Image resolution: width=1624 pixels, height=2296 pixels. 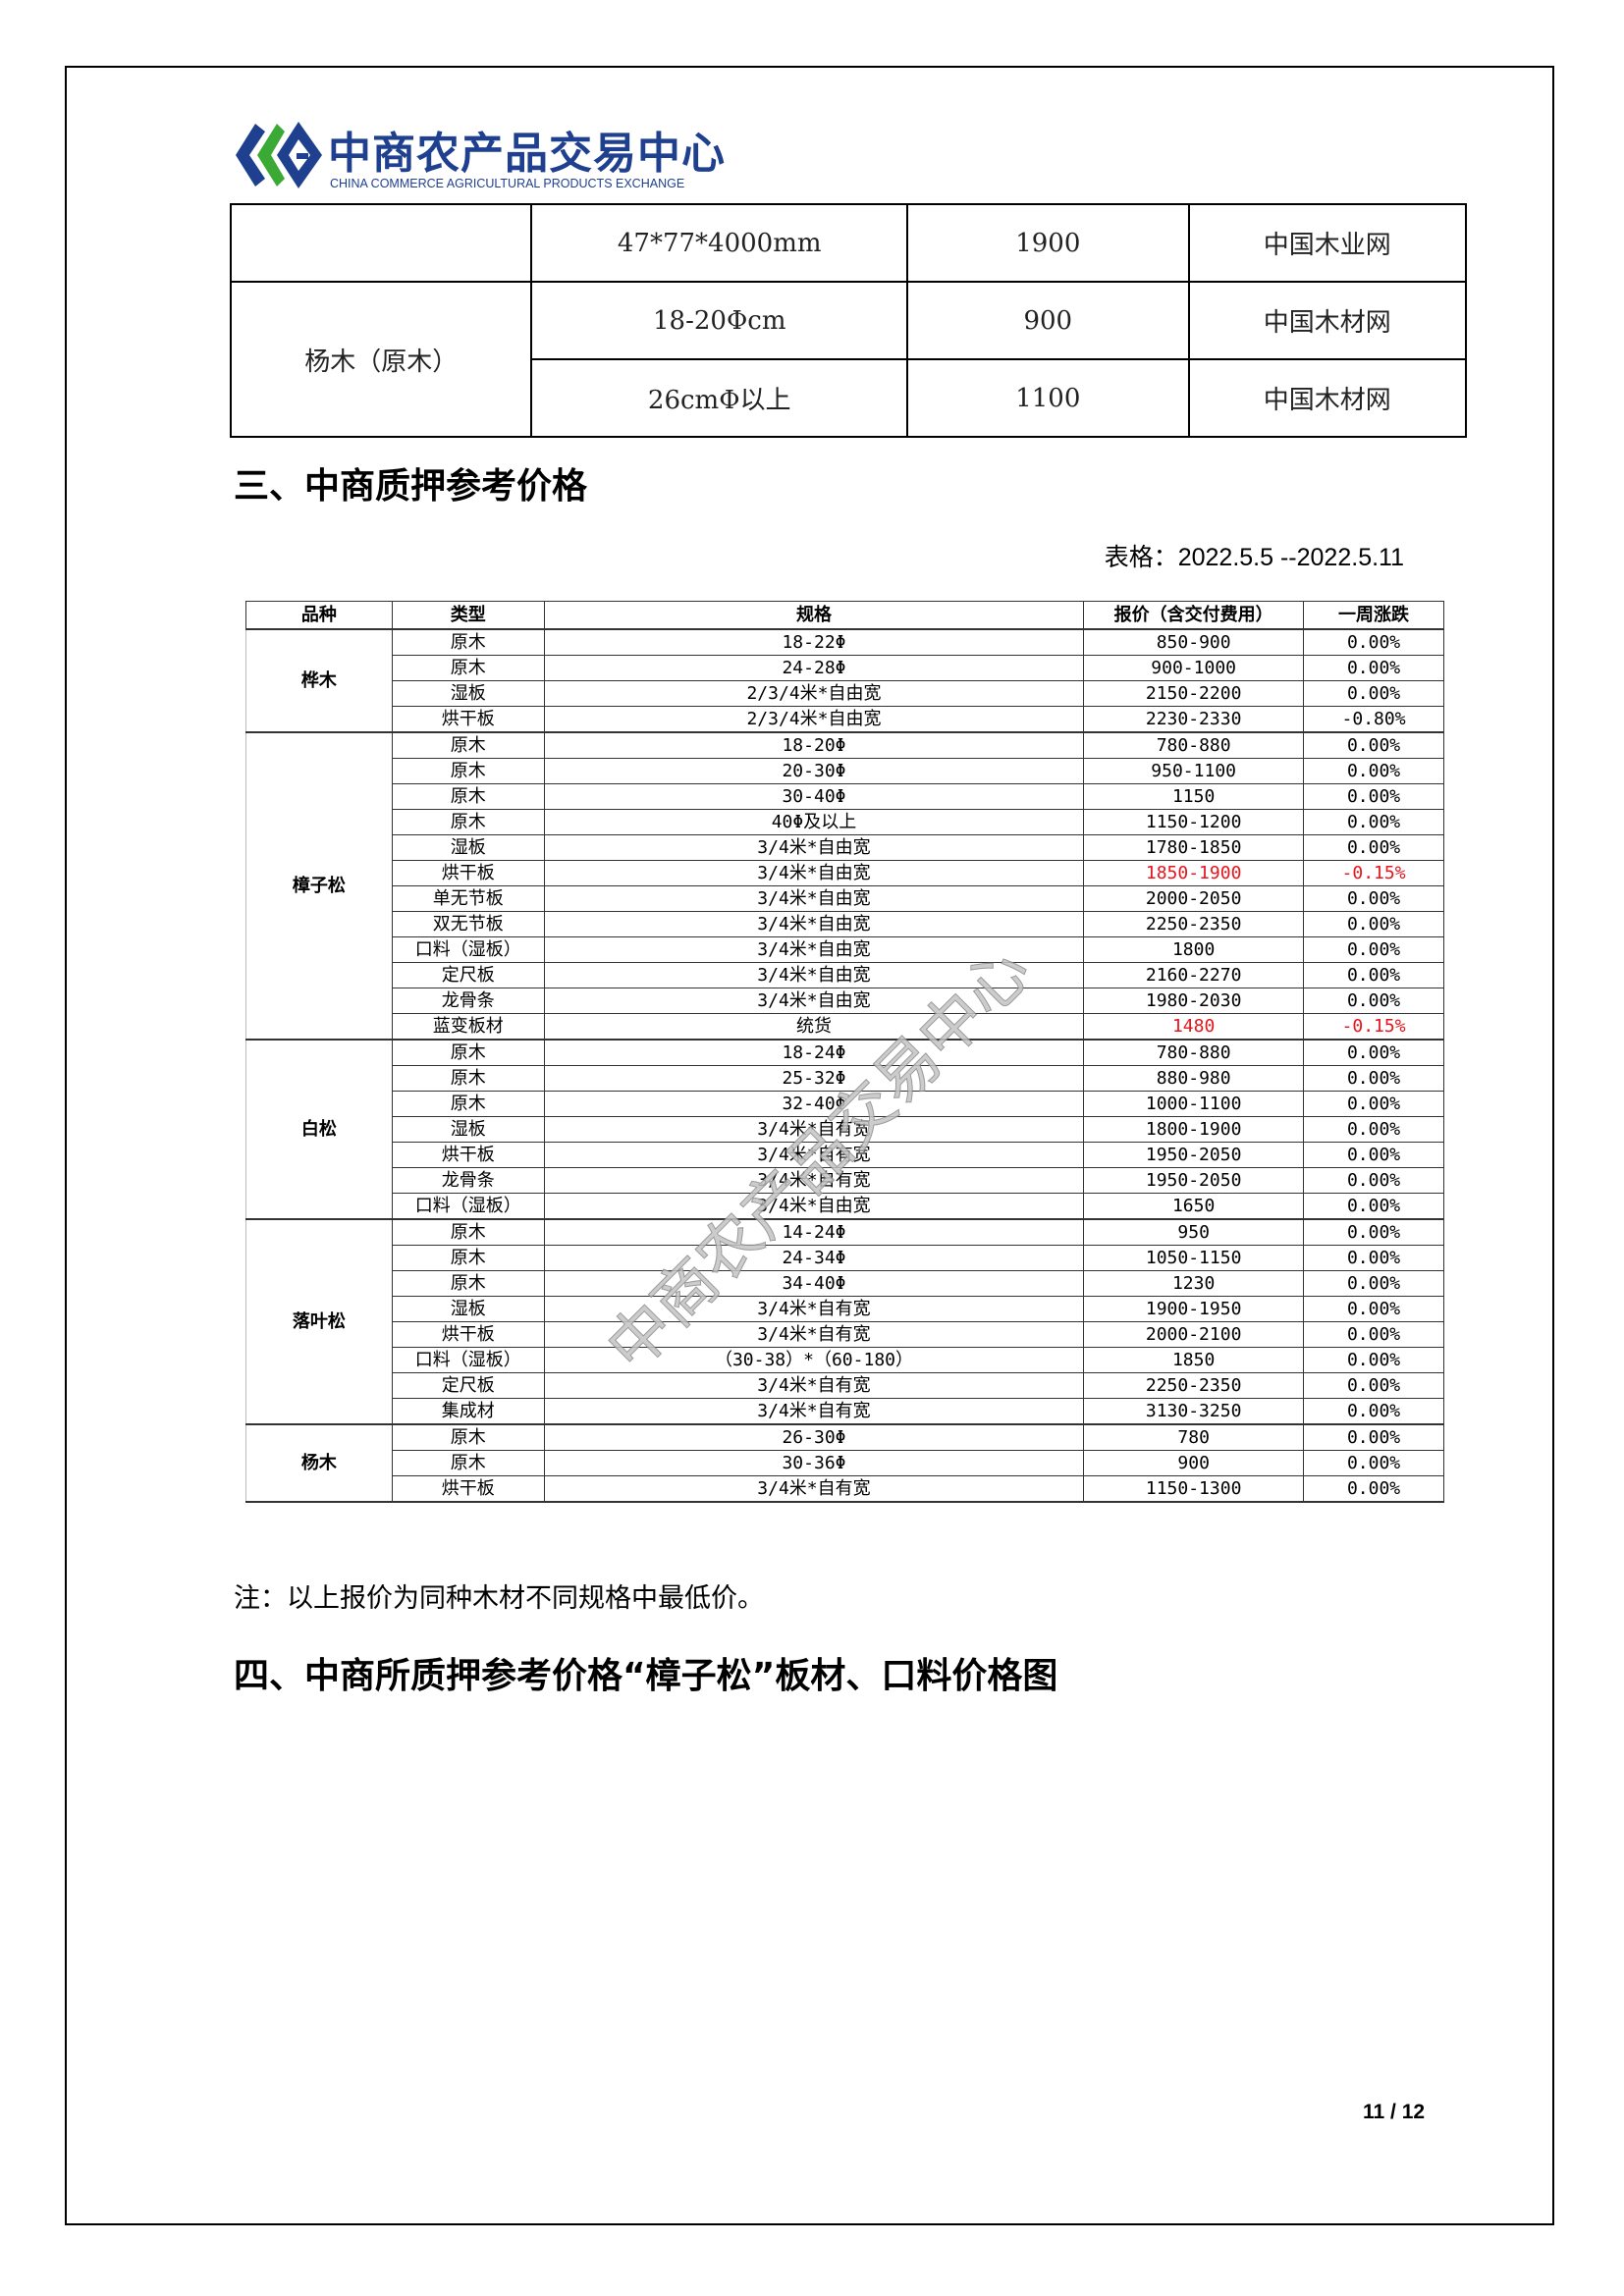 What do you see at coordinates (814, 1232) in the screenshot?
I see `spec-cell: 14-24Φ` at bounding box center [814, 1232].